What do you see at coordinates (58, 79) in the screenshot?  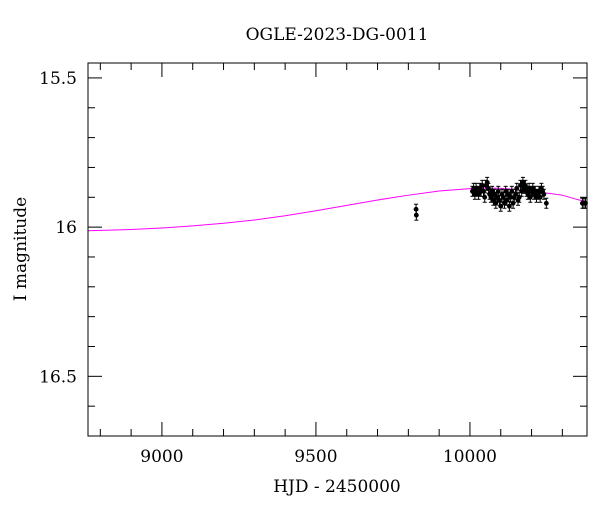 I see `y-tick-label: 15.5` at bounding box center [58, 79].